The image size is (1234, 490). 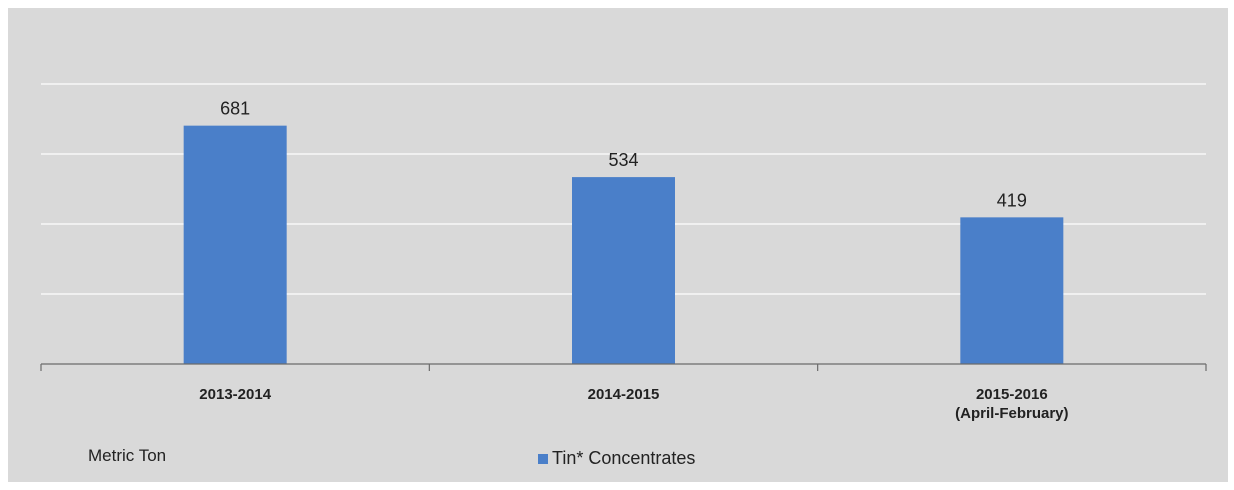 What do you see at coordinates (623, 160) in the screenshot?
I see `data-label: 534` at bounding box center [623, 160].